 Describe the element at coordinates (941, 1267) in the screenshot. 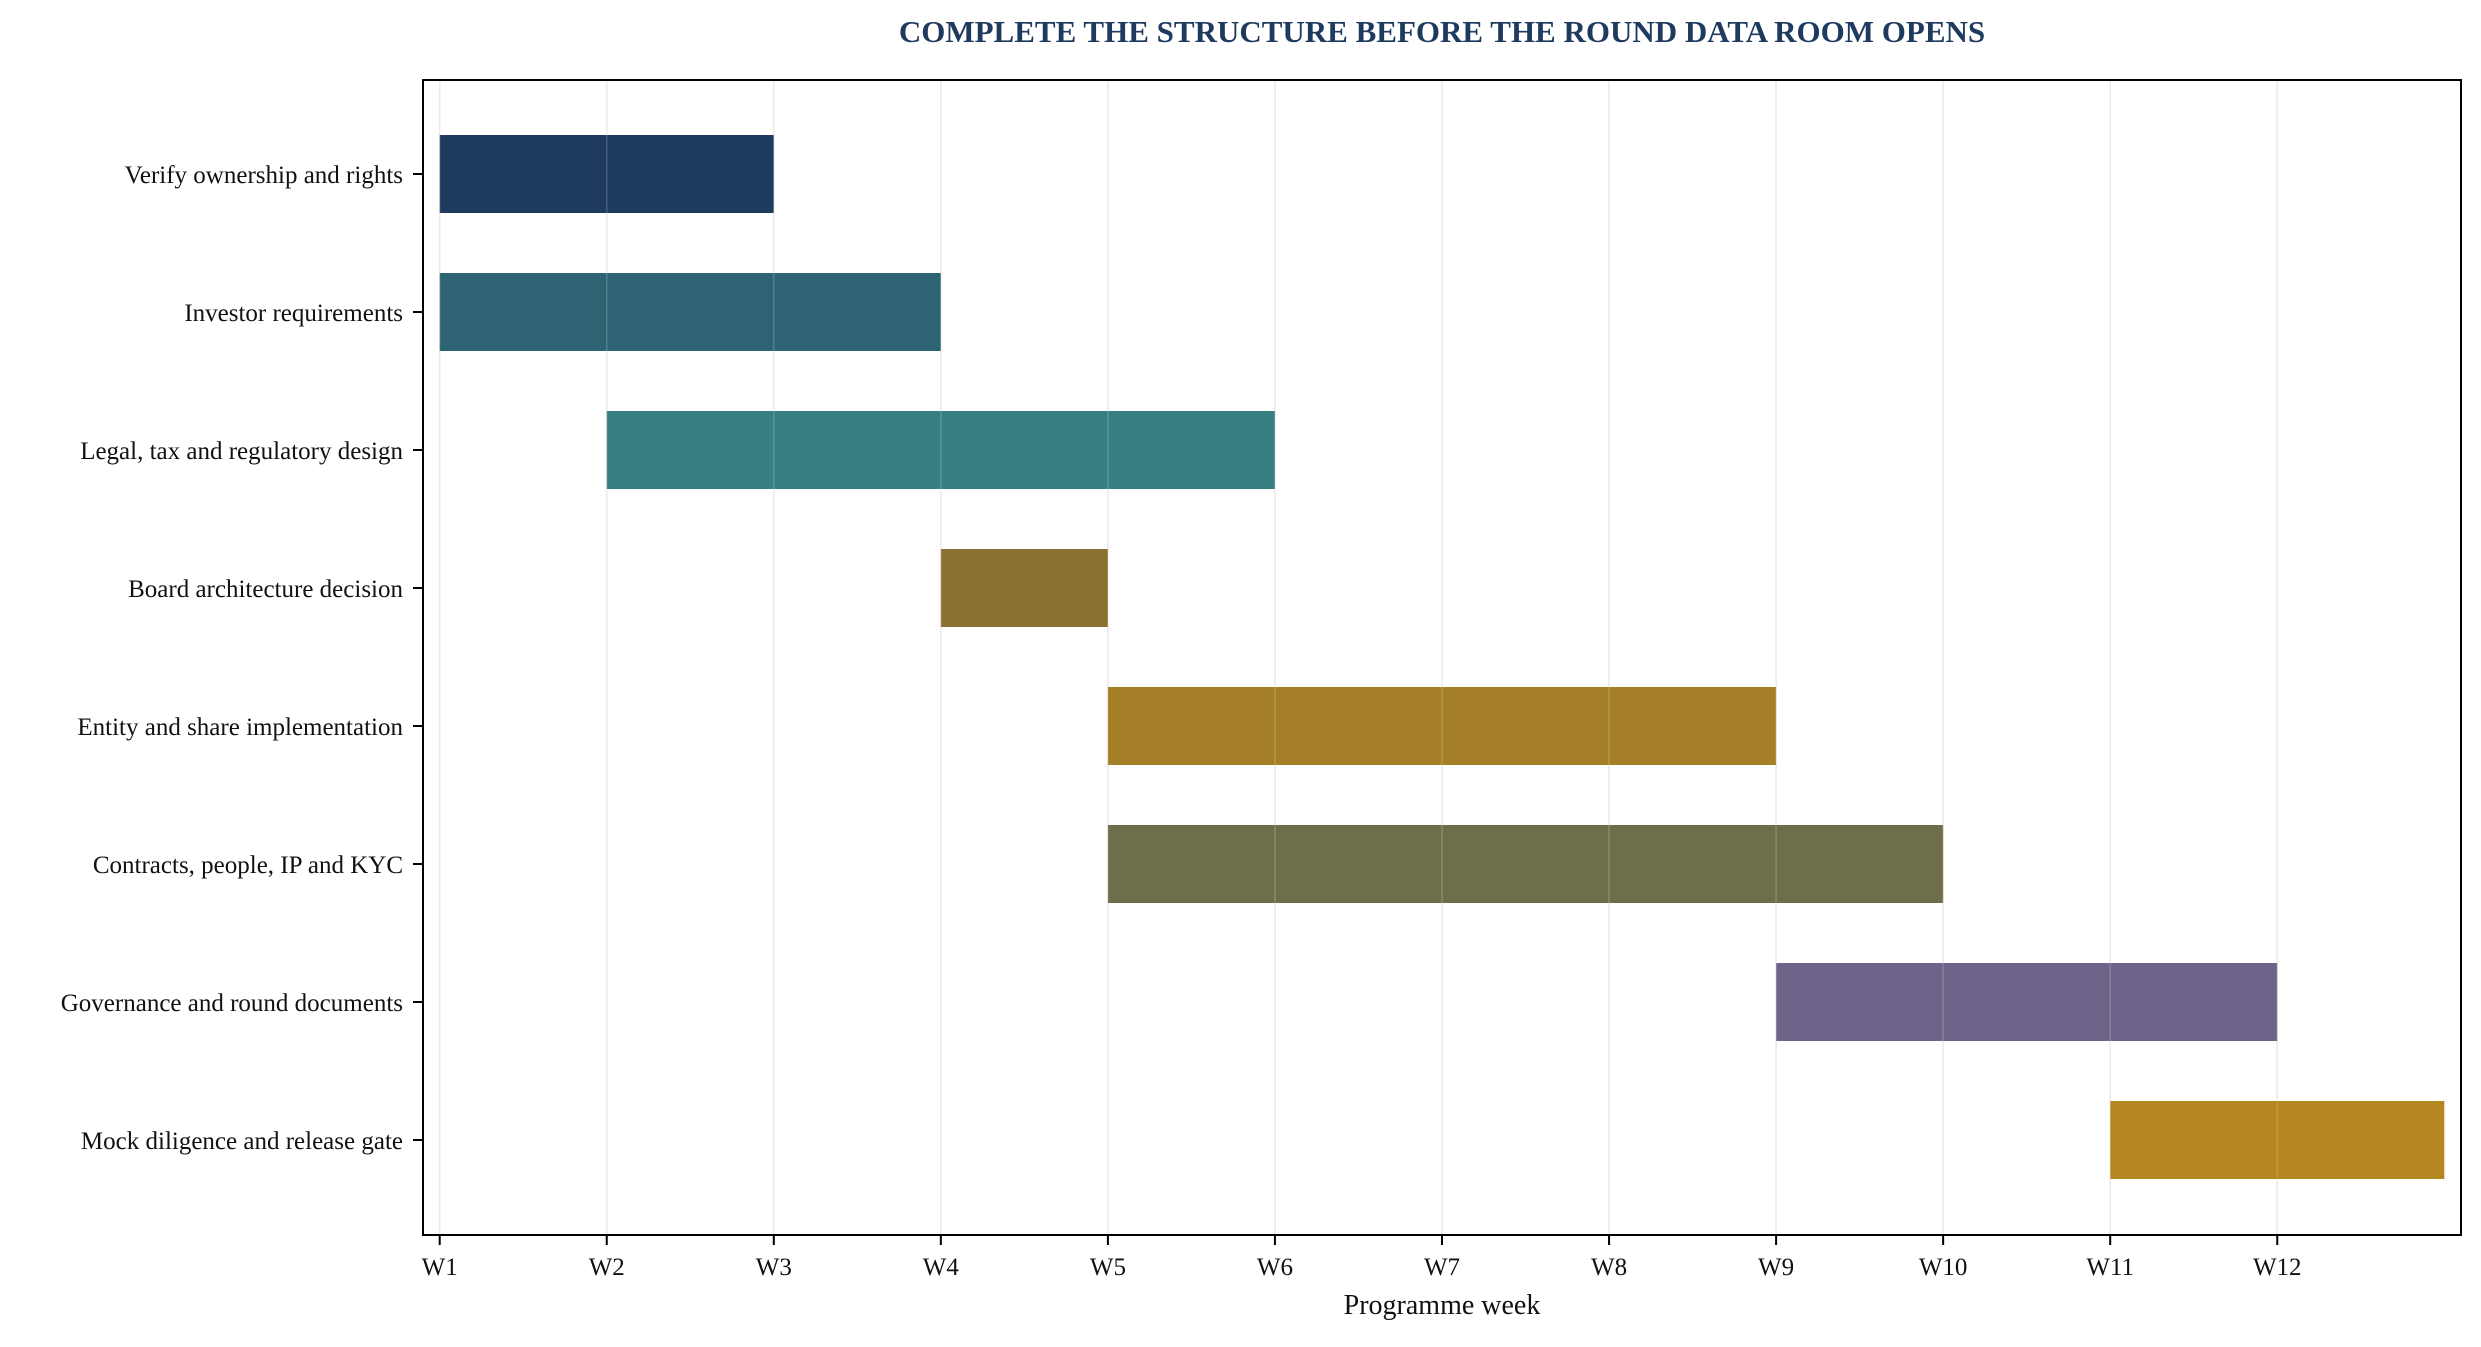

I see `x-tick-label: W4` at that location.